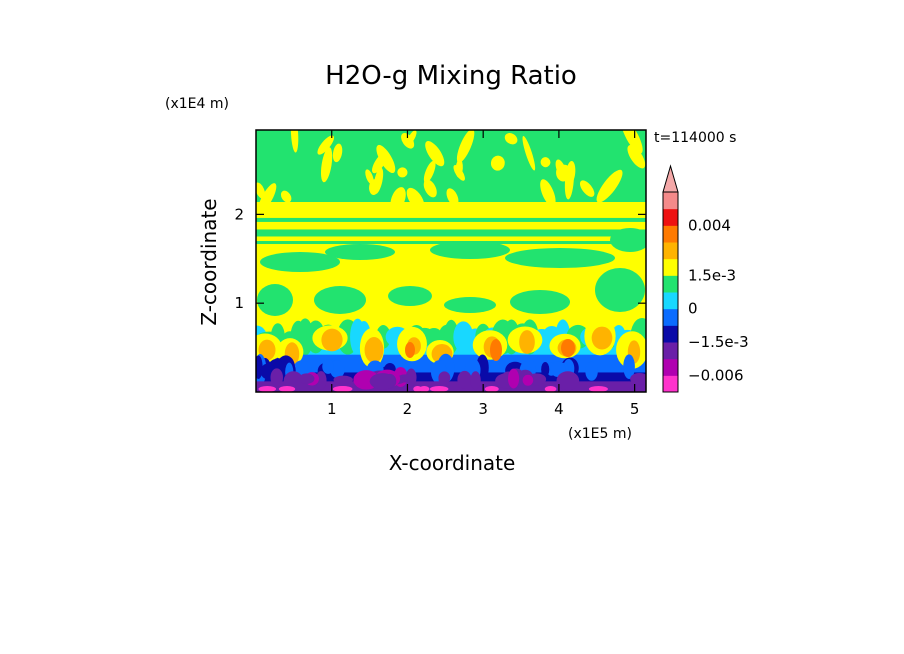  I want to click on time-label: t=114000 s, so click(695, 138).